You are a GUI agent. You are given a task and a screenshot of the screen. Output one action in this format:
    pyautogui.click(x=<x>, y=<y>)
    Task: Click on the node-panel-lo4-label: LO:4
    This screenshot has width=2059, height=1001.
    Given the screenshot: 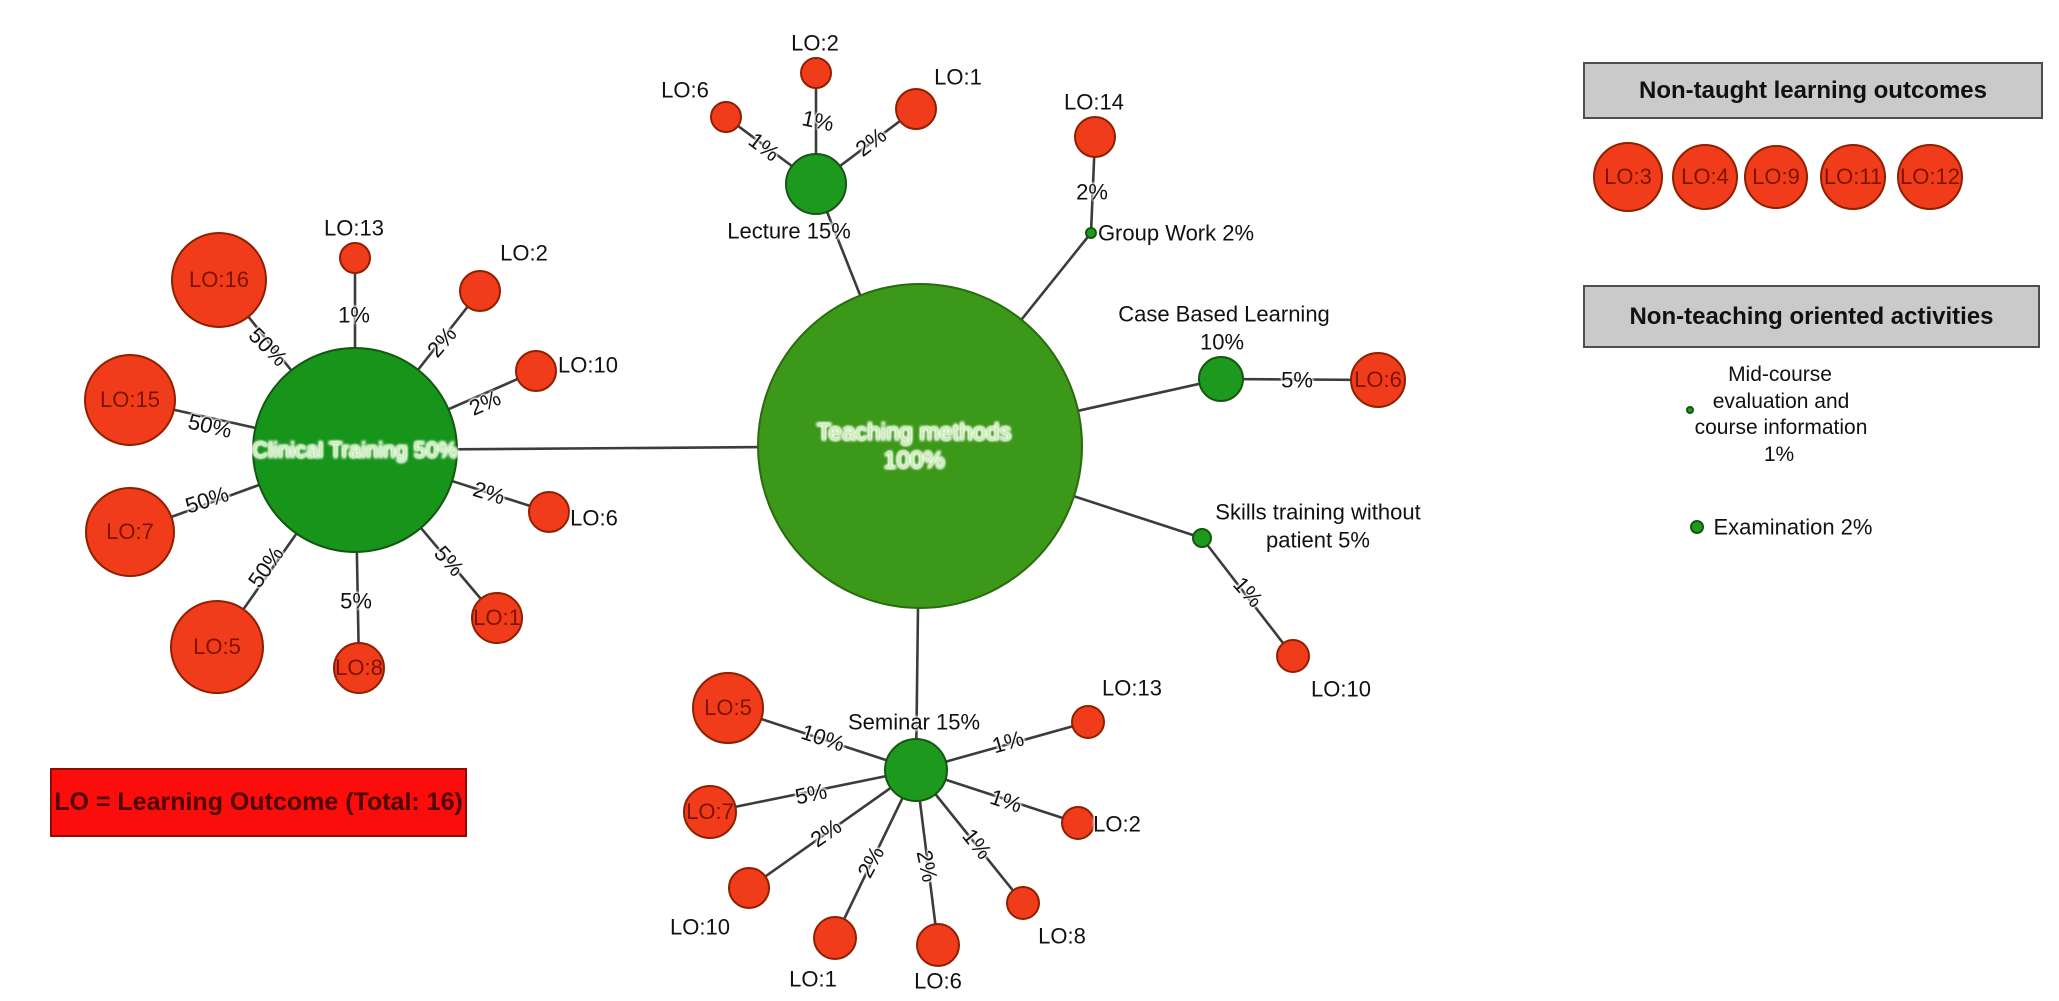 What is the action you would take?
    pyautogui.click(x=1705, y=176)
    